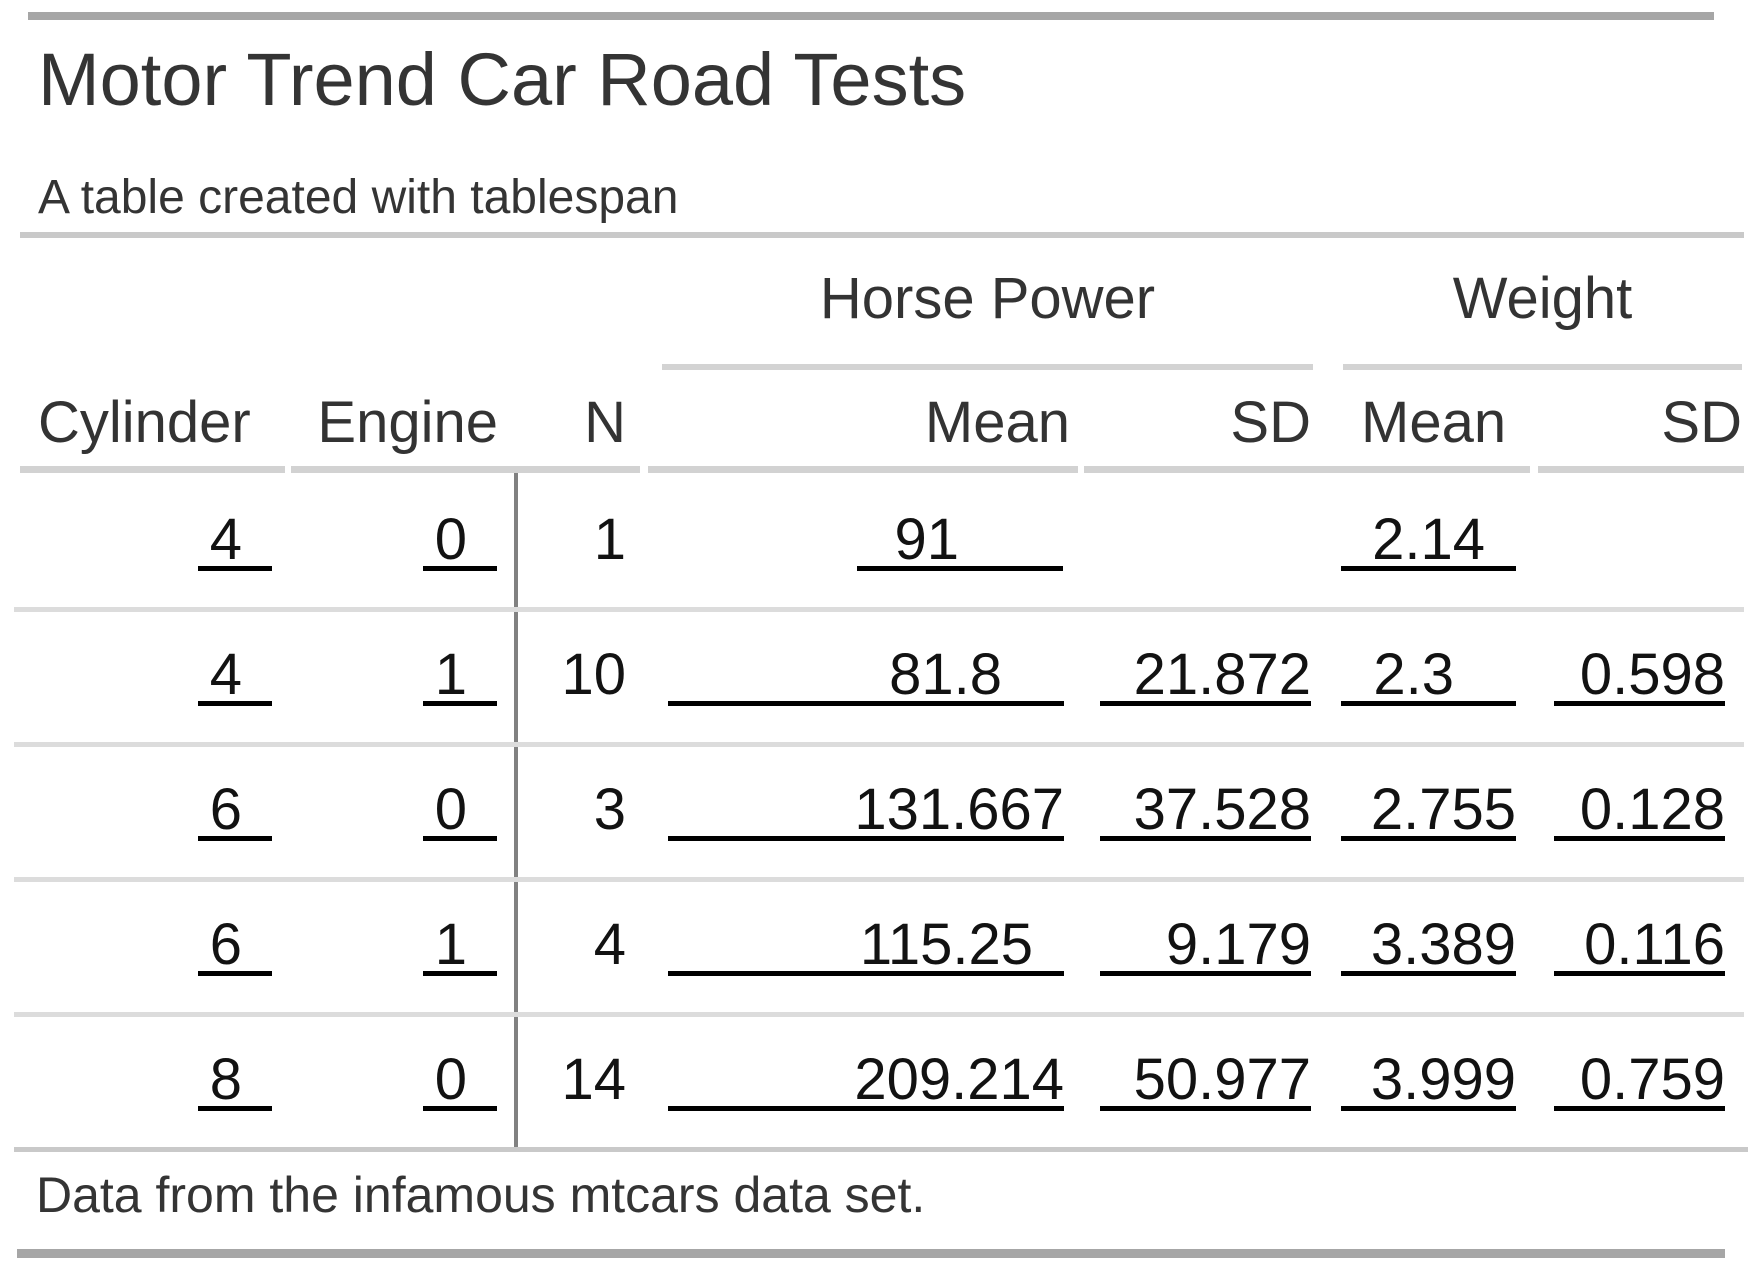  I want to click on column-header-hp-mean: Mean, so click(997, 422).